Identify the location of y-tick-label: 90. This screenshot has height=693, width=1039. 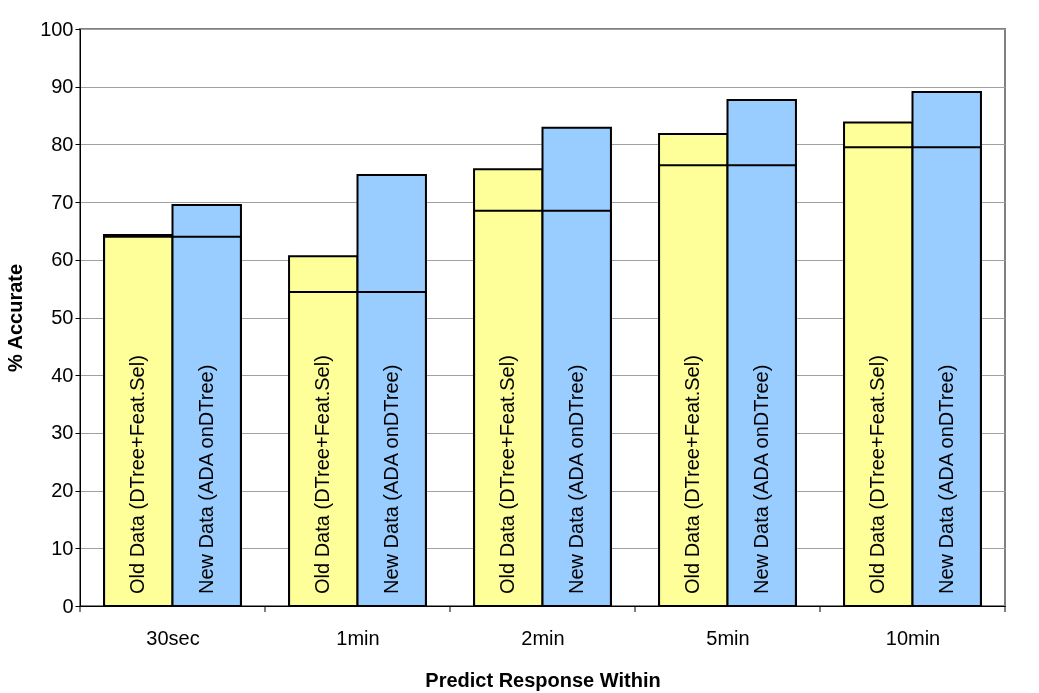
(62, 86).